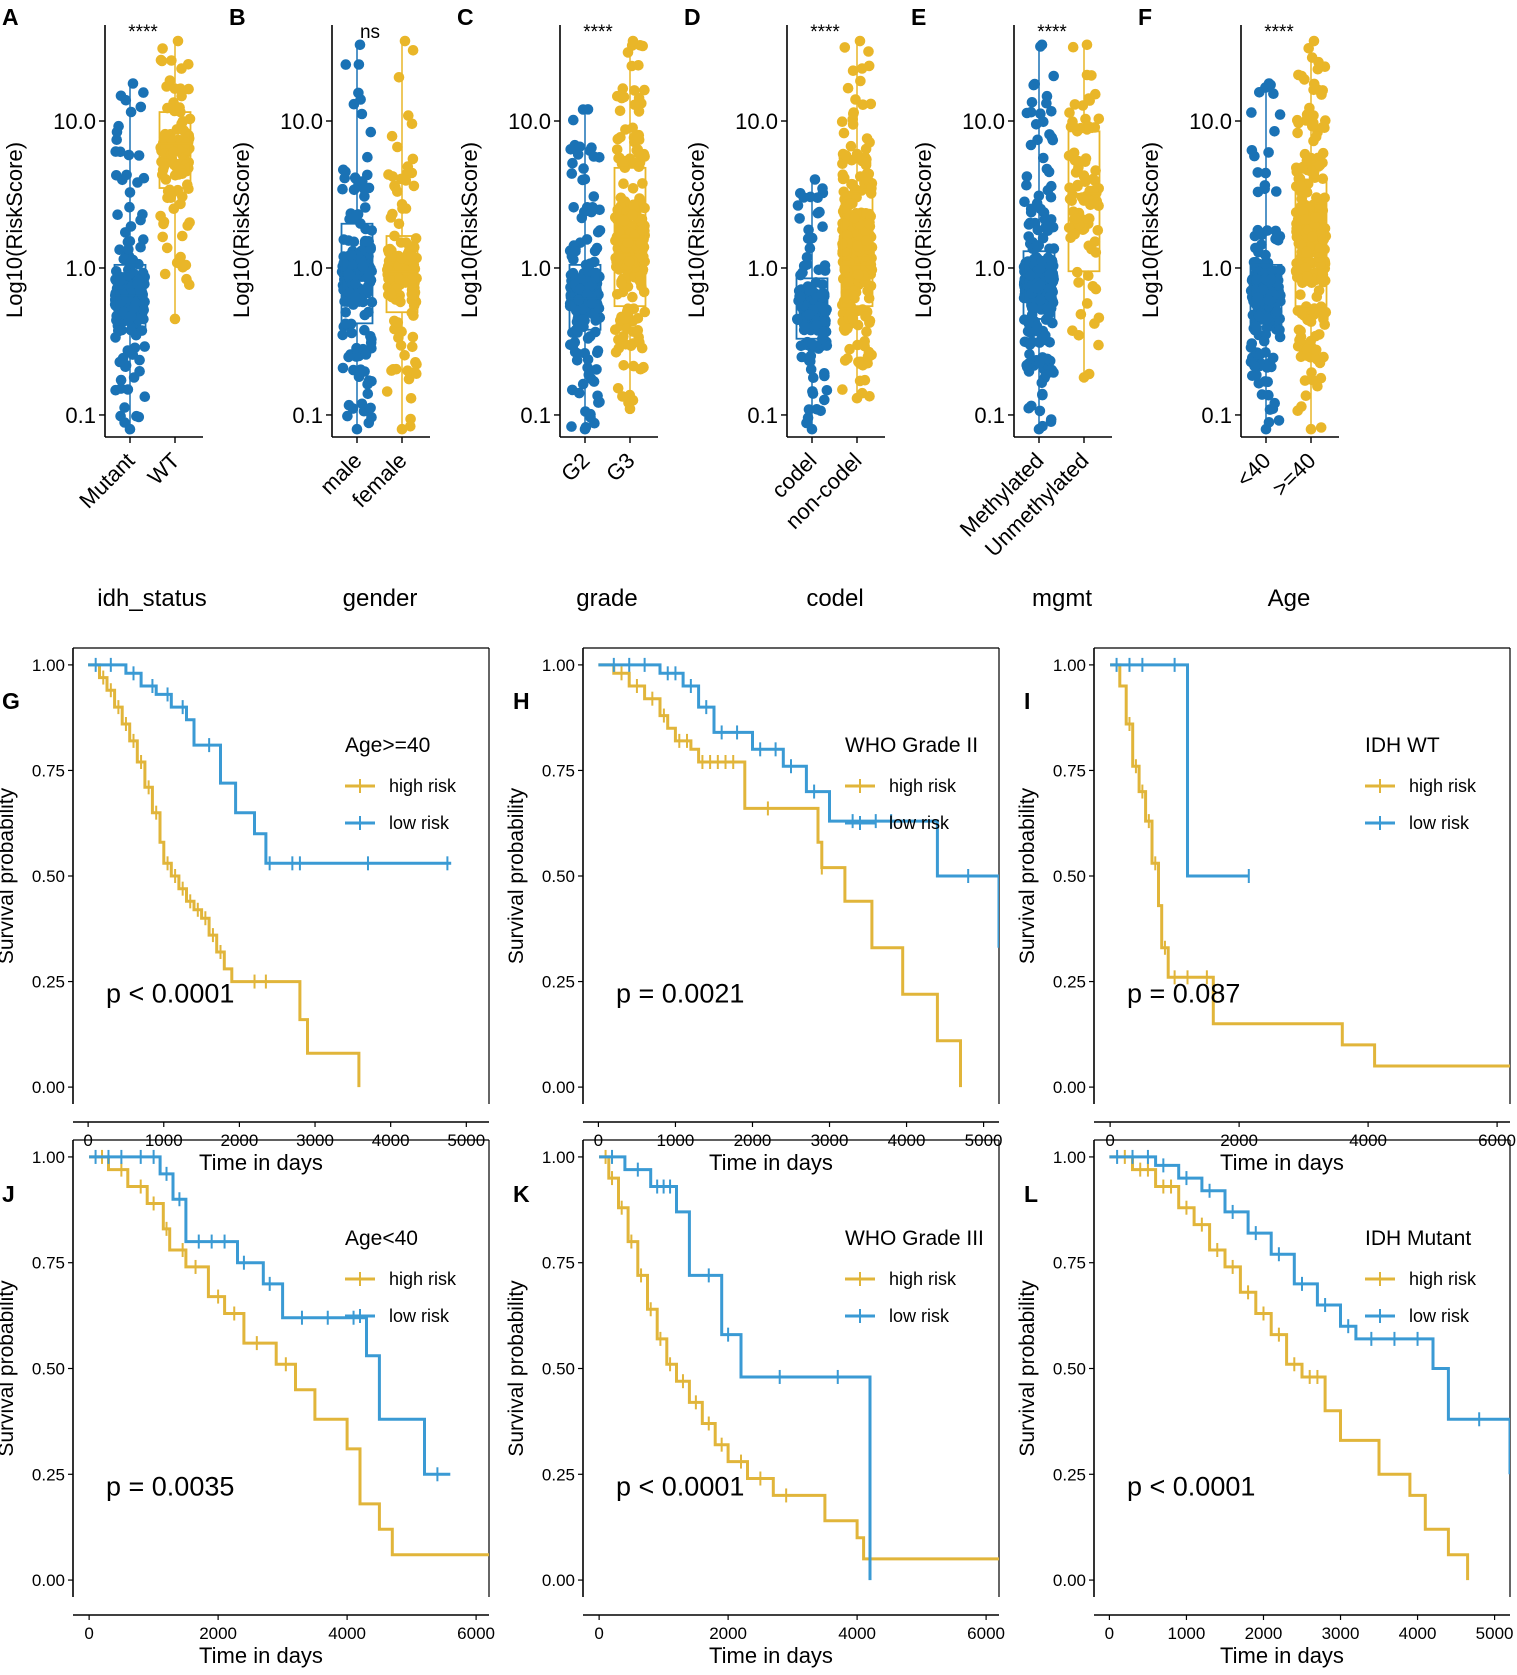 The width and height of the screenshot is (1517, 1675). I want to click on box-codel, so click(812, 308).